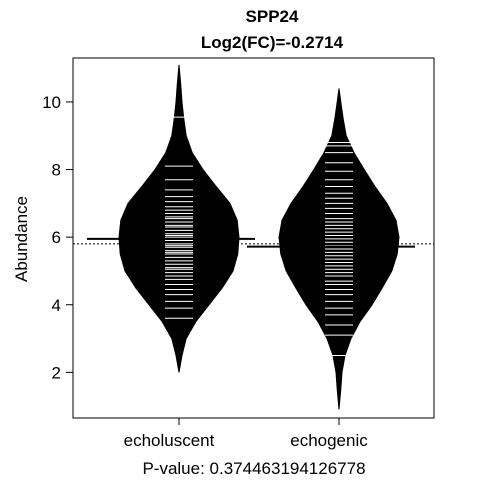 This screenshot has height=480, width=480. What do you see at coordinates (169, 440) in the screenshot?
I see `x-tick-label: echoluscent` at bounding box center [169, 440].